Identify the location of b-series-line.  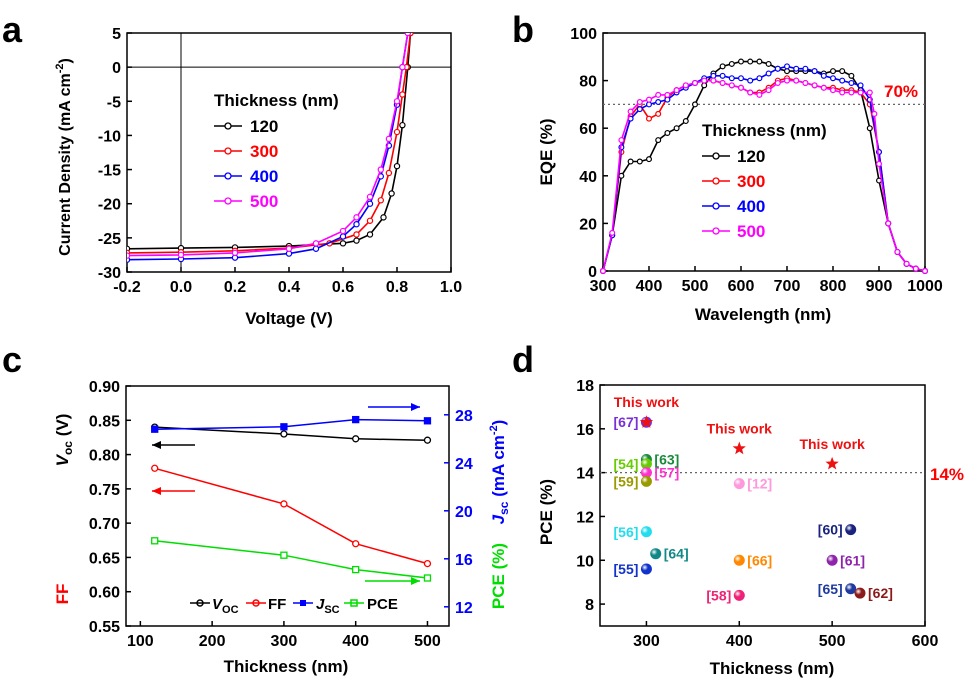
(764, 166).